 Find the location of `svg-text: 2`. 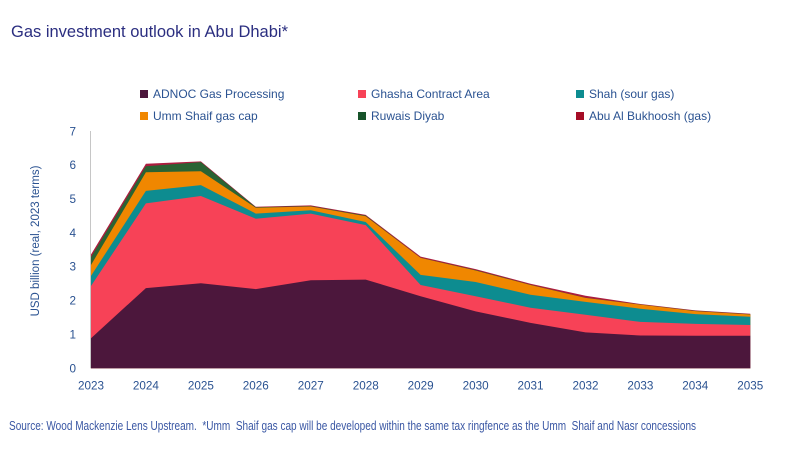

svg-text: 2 is located at coordinates (72, 301).